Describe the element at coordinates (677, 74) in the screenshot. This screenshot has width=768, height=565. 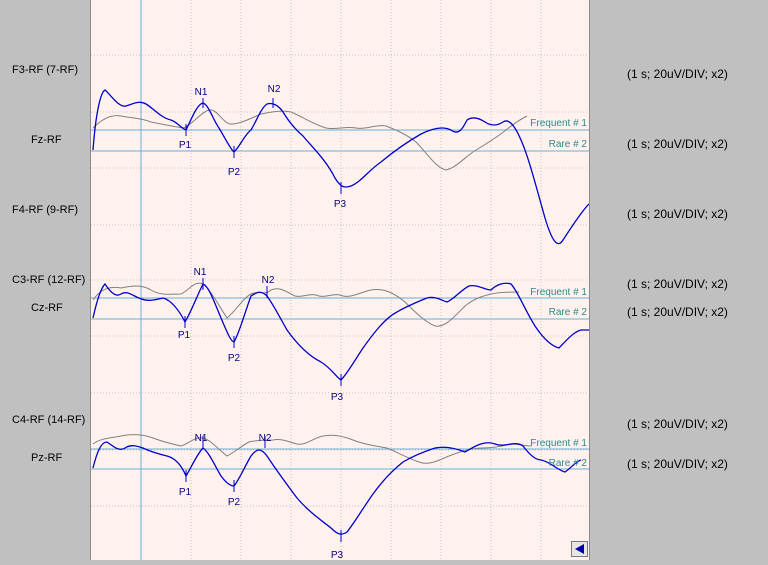
I see `scale-label-f3: (1 s; 20uV/DIV; x2)` at that location.